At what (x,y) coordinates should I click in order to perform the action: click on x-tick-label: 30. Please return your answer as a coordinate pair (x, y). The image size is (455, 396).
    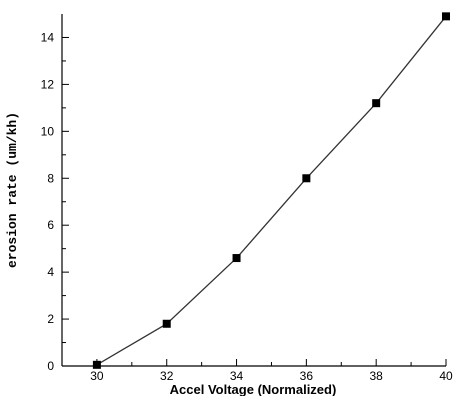
    Looking at the image, I should click on (97, 376).